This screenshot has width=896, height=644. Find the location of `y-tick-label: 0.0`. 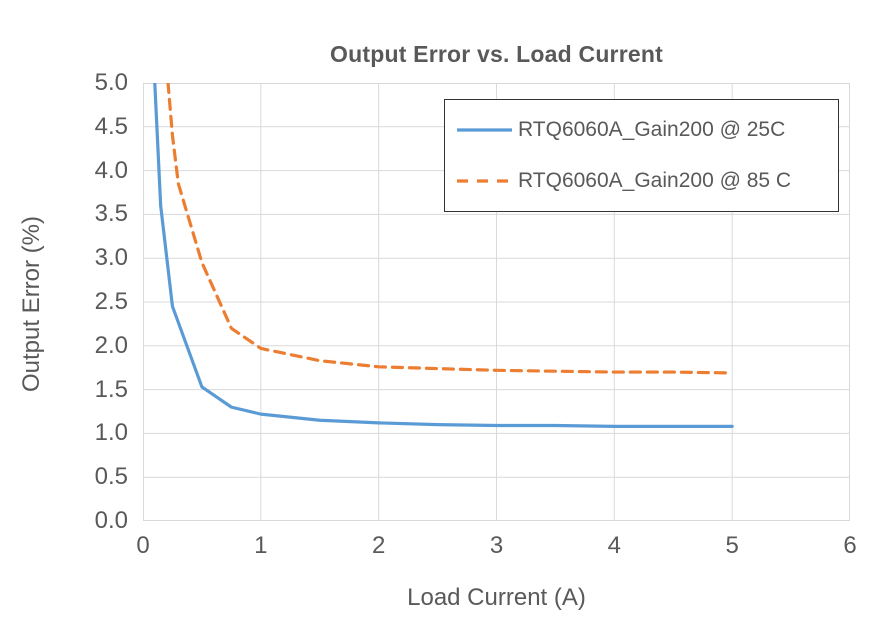

y-tick-label: 0.0 is located at coordinates (111, 520).